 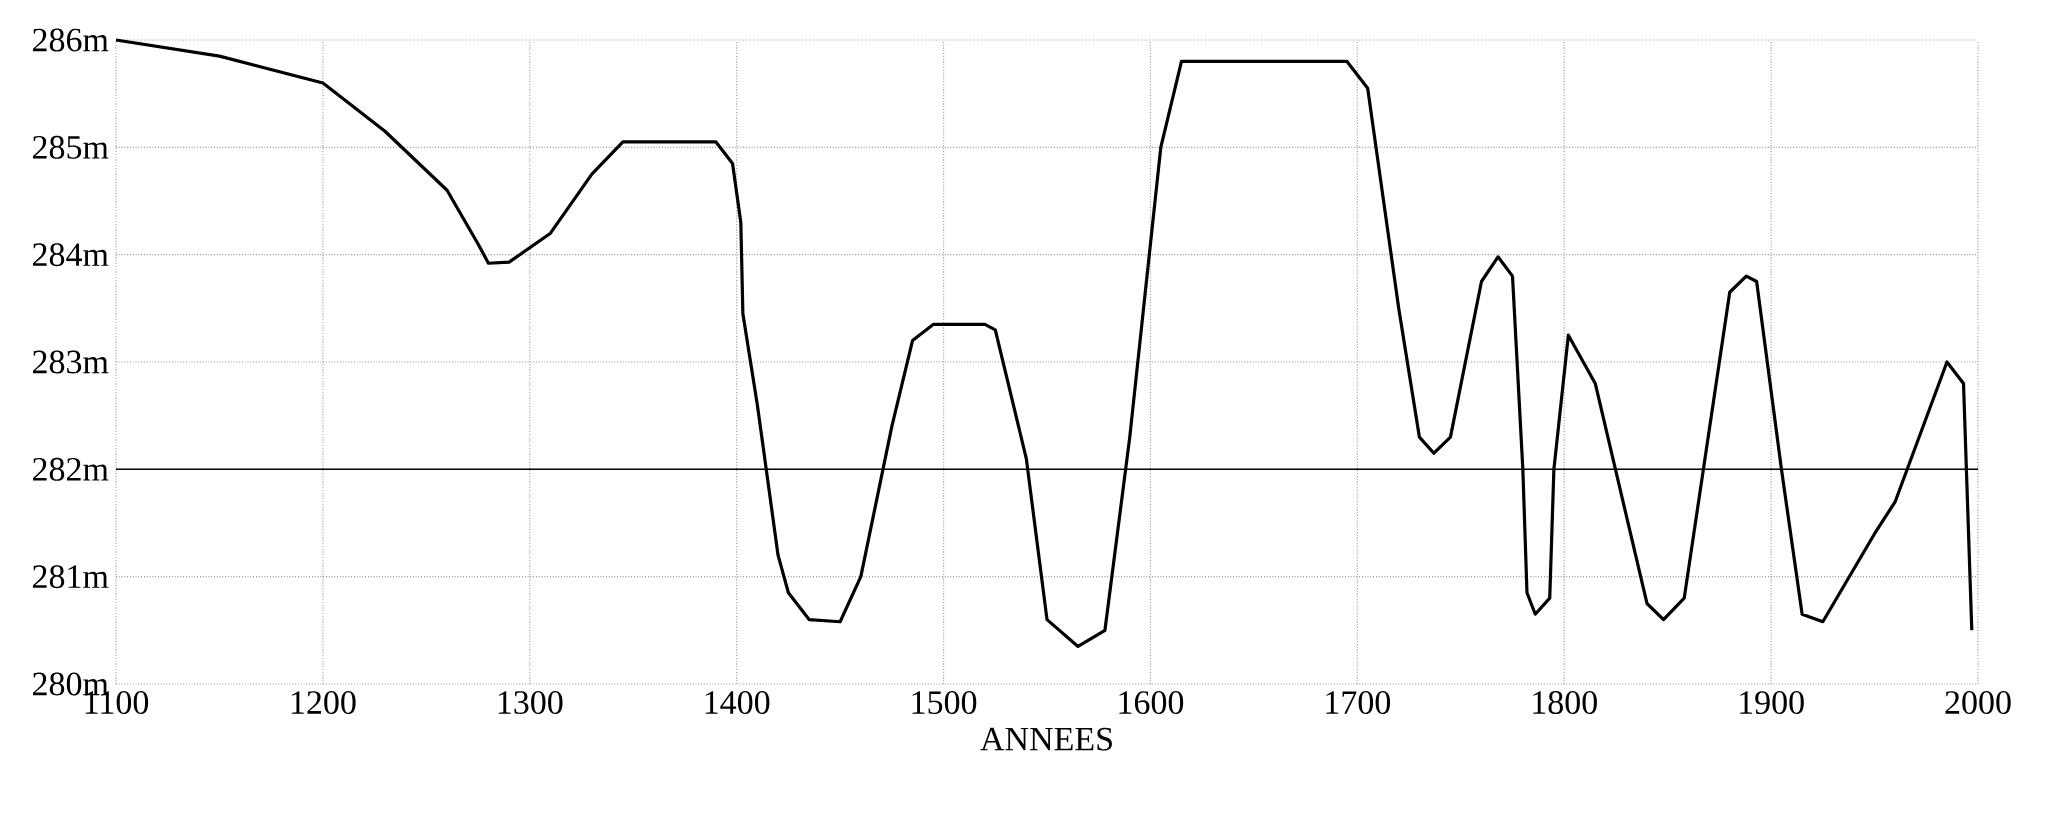 What do you see at coordinates (71, 469) in the screenshot?
I see `y-tick-label: 282m` at bounding box center [71, 469].